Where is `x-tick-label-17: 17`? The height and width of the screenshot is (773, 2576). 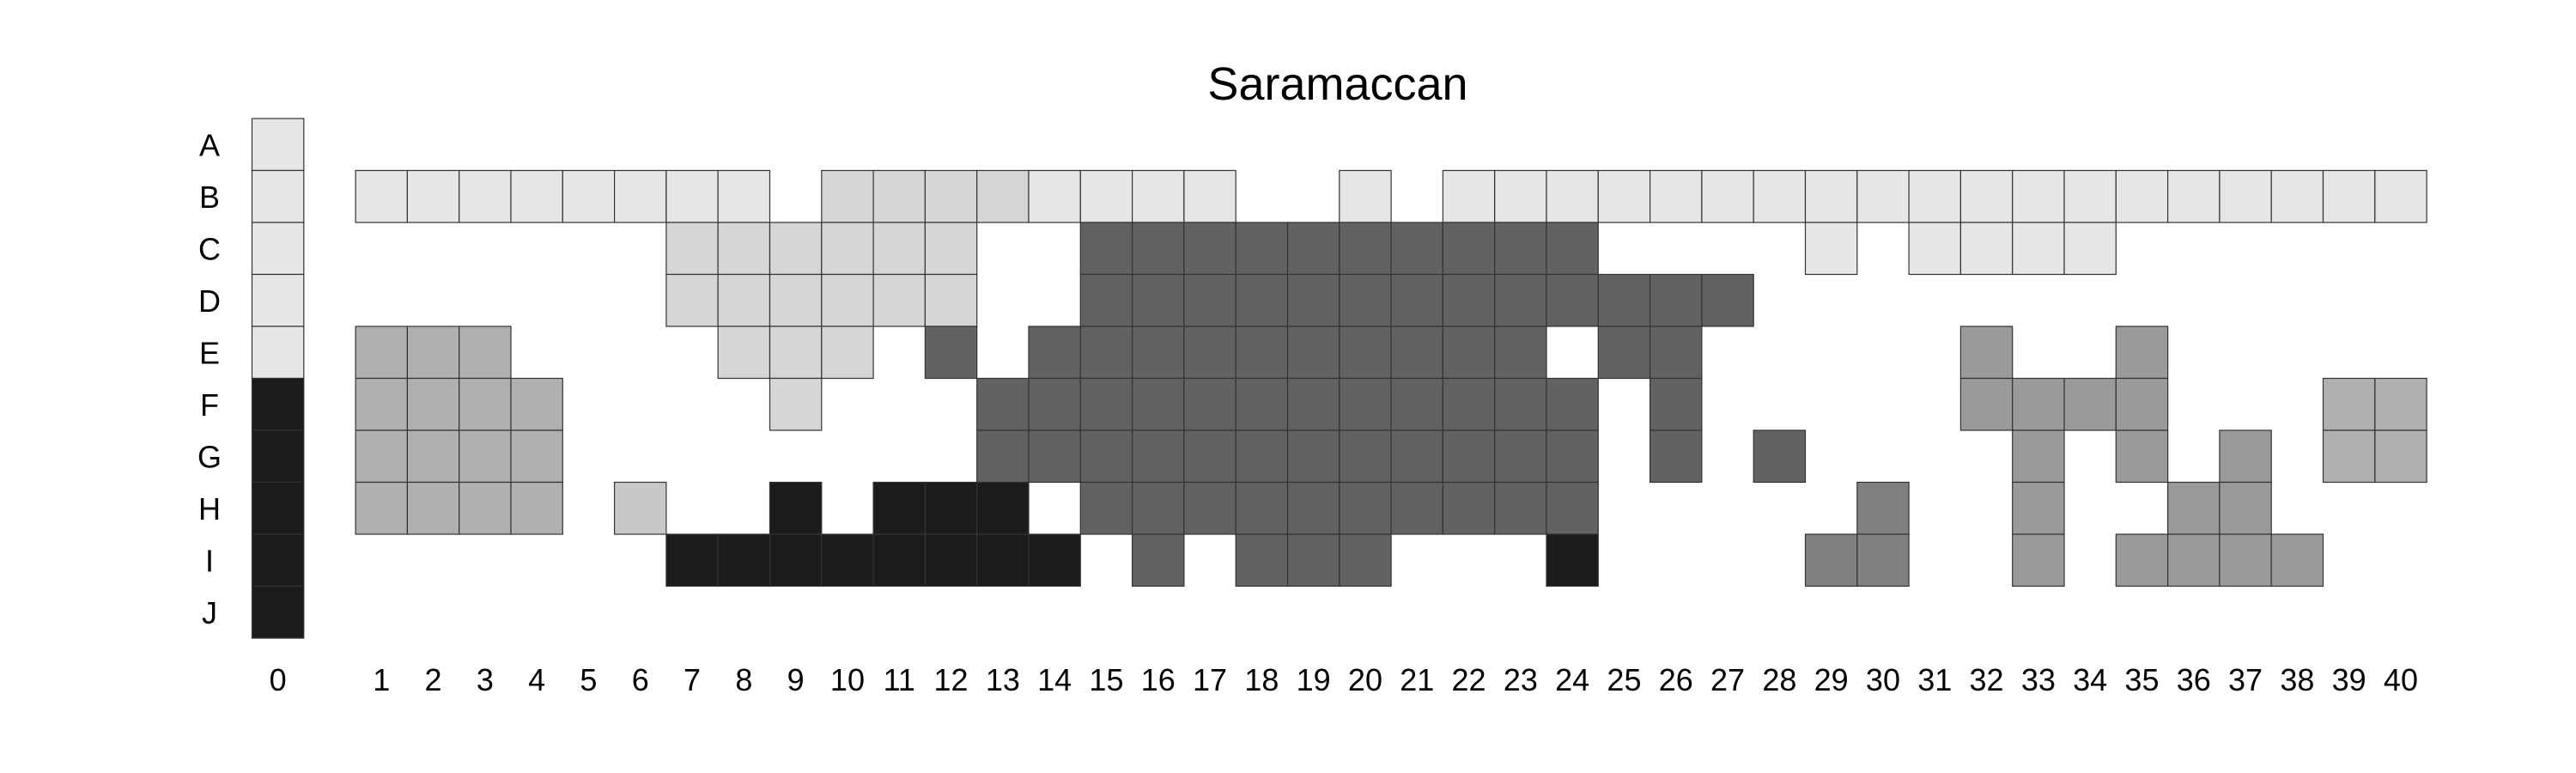 x-tick-label-17: 17 is located at coordinates (1210, 679).